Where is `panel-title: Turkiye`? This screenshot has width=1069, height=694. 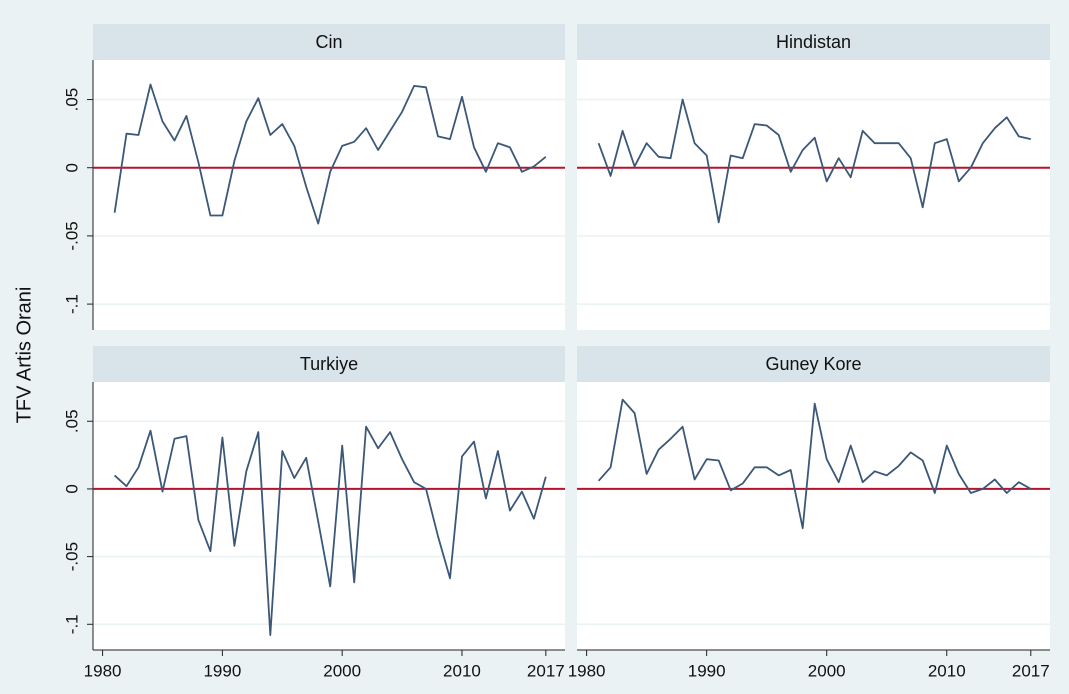
panel-title: Turkiye is located at coordinates (329, 364).